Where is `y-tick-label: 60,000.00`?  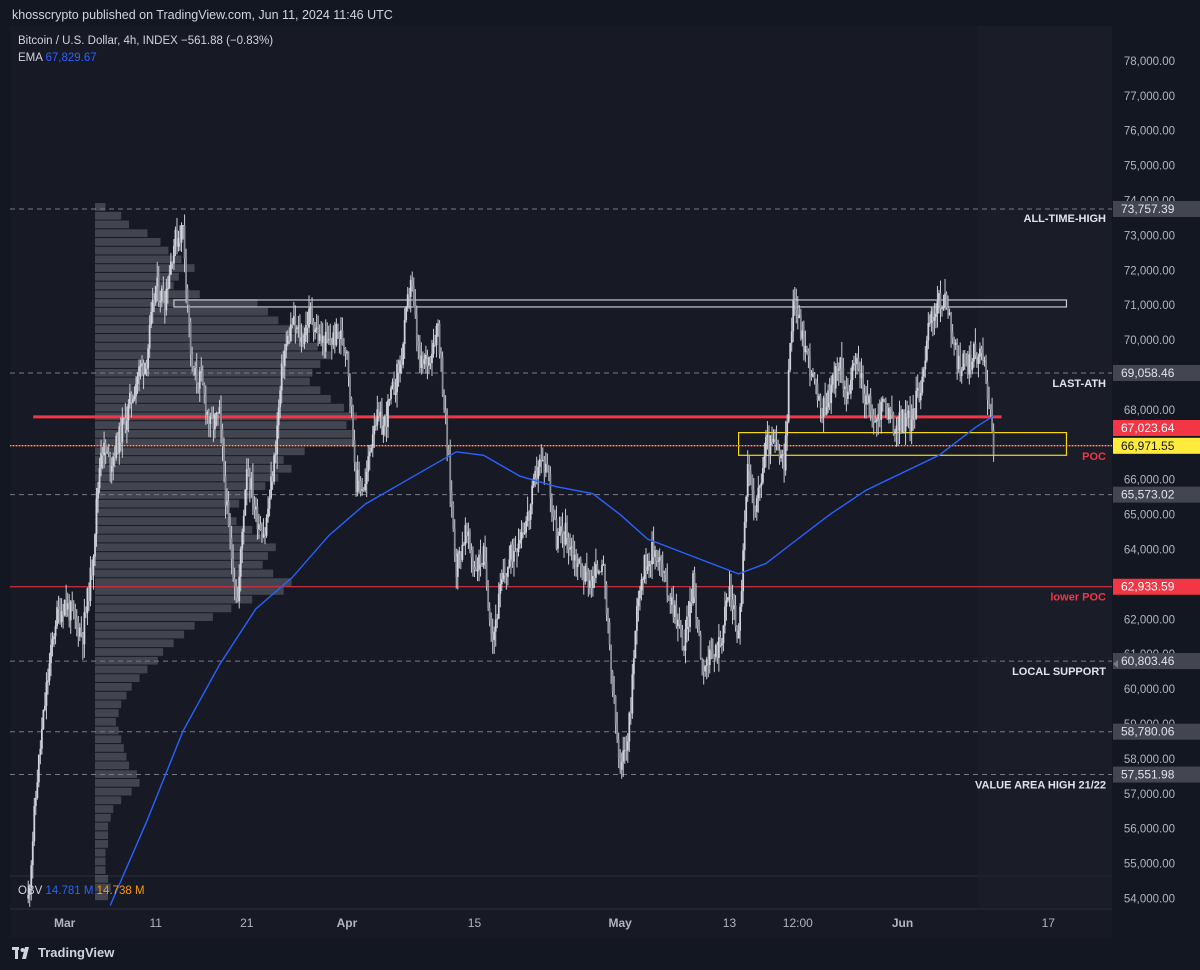 y-tick-label: 60,000.00 is located at coordinates (1149, 690).